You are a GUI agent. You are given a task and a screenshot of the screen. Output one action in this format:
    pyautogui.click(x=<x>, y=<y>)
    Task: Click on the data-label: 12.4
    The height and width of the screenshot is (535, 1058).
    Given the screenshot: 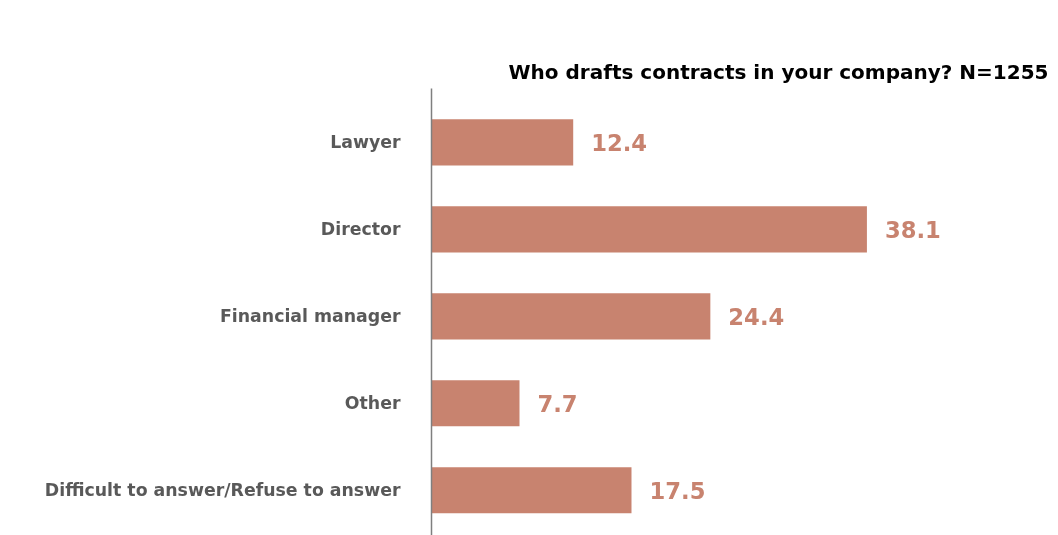 What is the action you would take?
    pyautogui.click(x=619, y=142)
    